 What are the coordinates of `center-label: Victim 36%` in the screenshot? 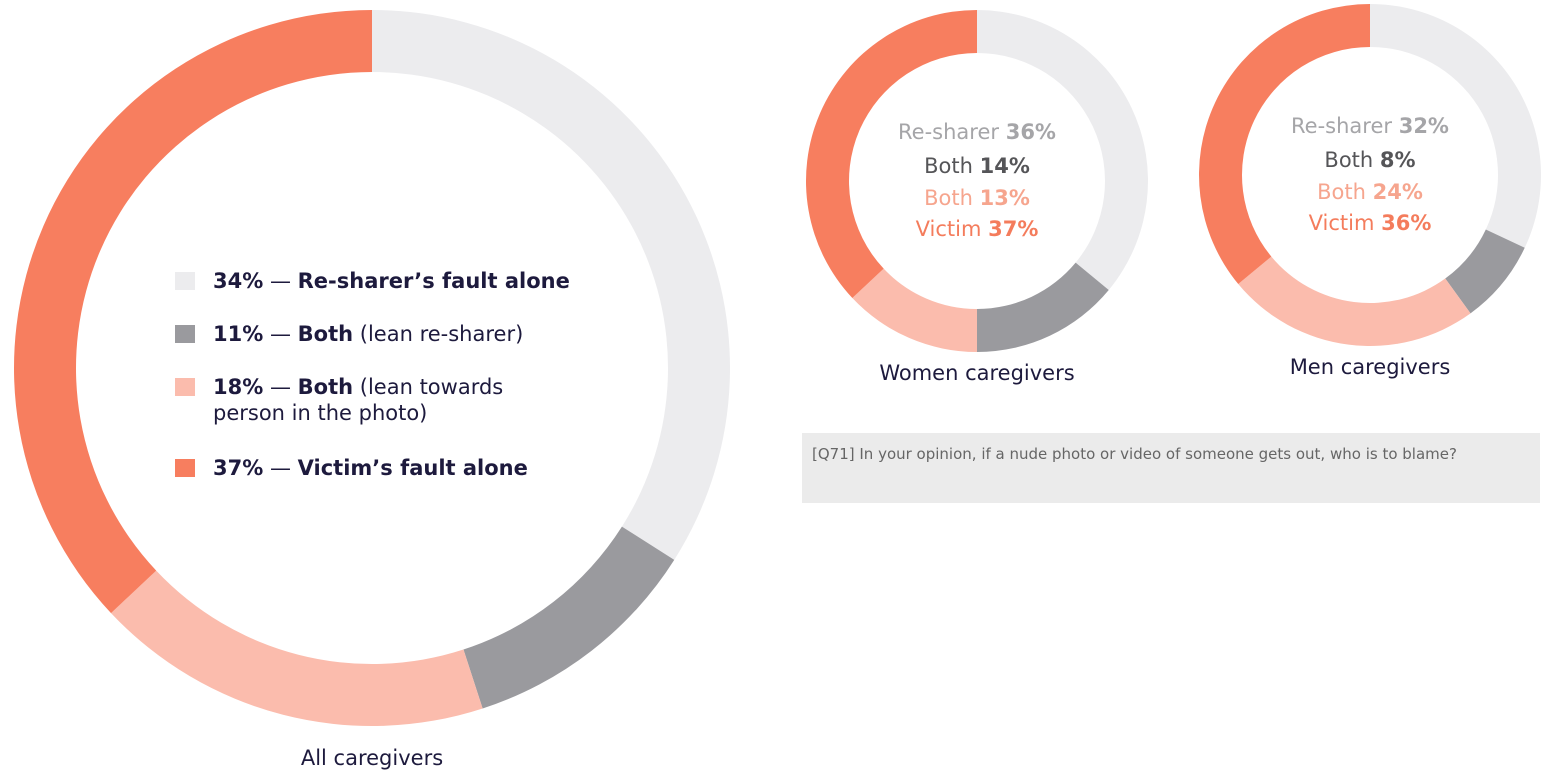 It's located at (1370, 223).